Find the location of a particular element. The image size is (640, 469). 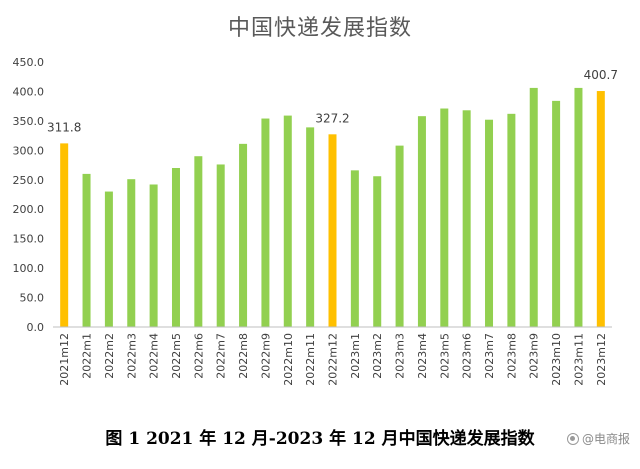

y-tick-label: 150.0 is located at coordinates (29, 239).